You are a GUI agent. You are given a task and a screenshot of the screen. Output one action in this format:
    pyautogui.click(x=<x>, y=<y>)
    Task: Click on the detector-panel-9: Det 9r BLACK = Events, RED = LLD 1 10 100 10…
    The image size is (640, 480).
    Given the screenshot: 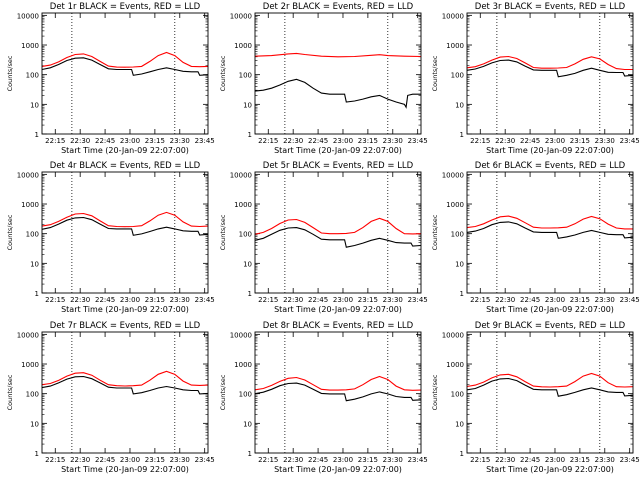 What is the action you would take?
    pyautogui.click(x=535, y=397)
    